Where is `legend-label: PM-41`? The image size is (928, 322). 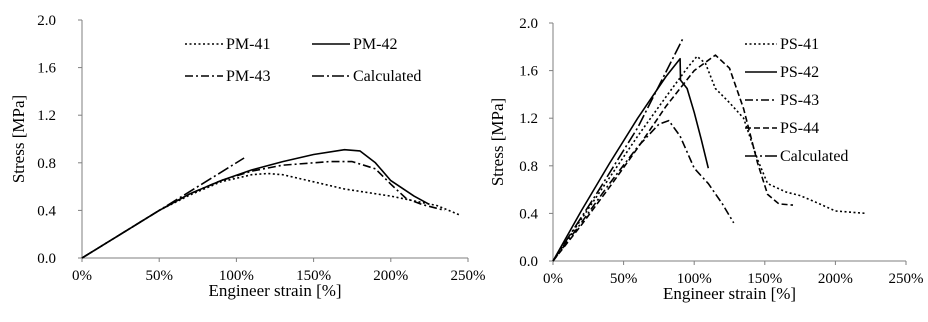
legend-label: PM-41 is located at coordinates (248, 44).